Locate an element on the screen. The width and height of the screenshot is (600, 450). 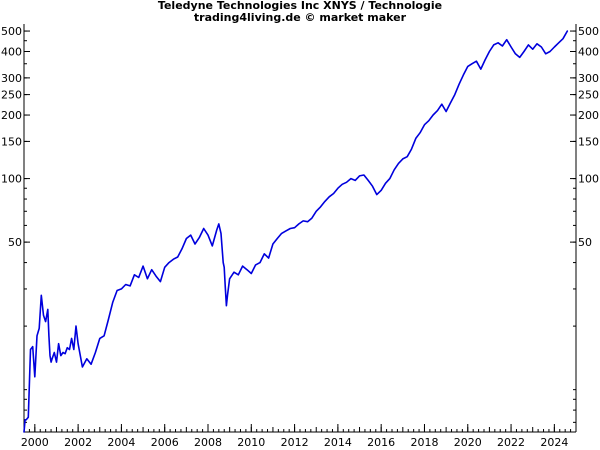
x-tick-label: 2016 is located at coordinates (381, 442).